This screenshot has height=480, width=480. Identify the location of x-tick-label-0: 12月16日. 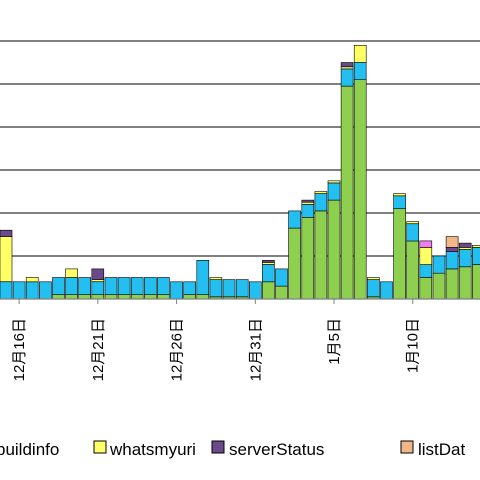
(19, 349).